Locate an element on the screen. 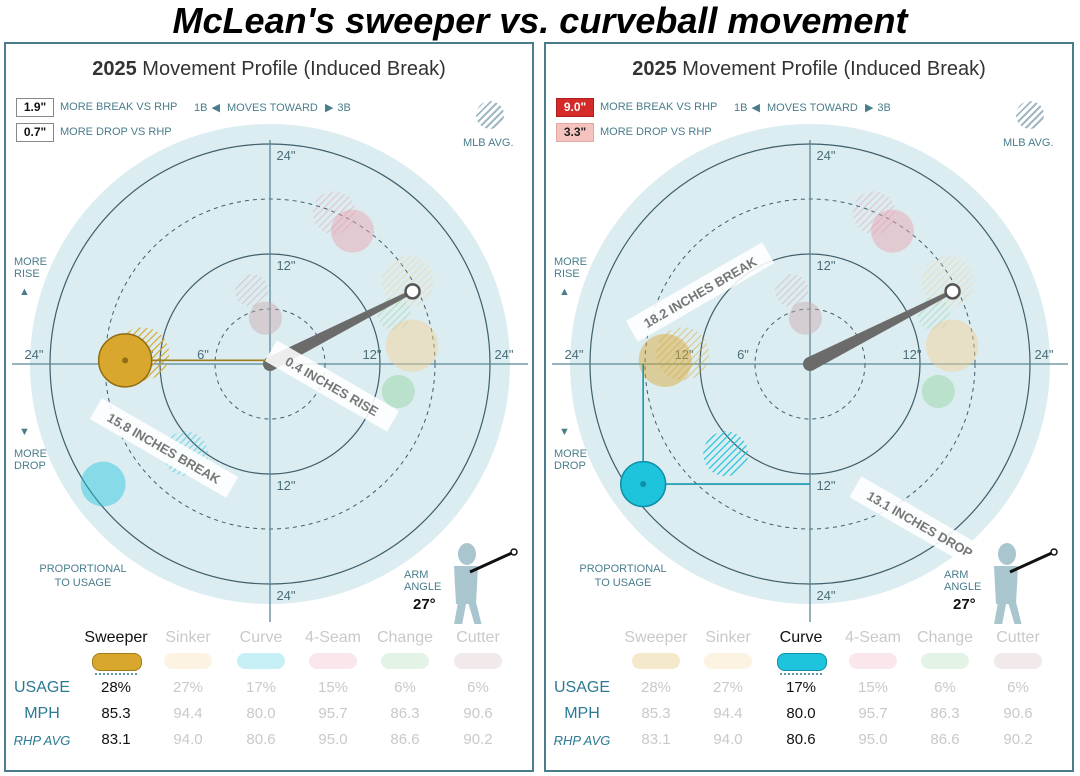  drop-callout-box is located at coordinates (920, 524).